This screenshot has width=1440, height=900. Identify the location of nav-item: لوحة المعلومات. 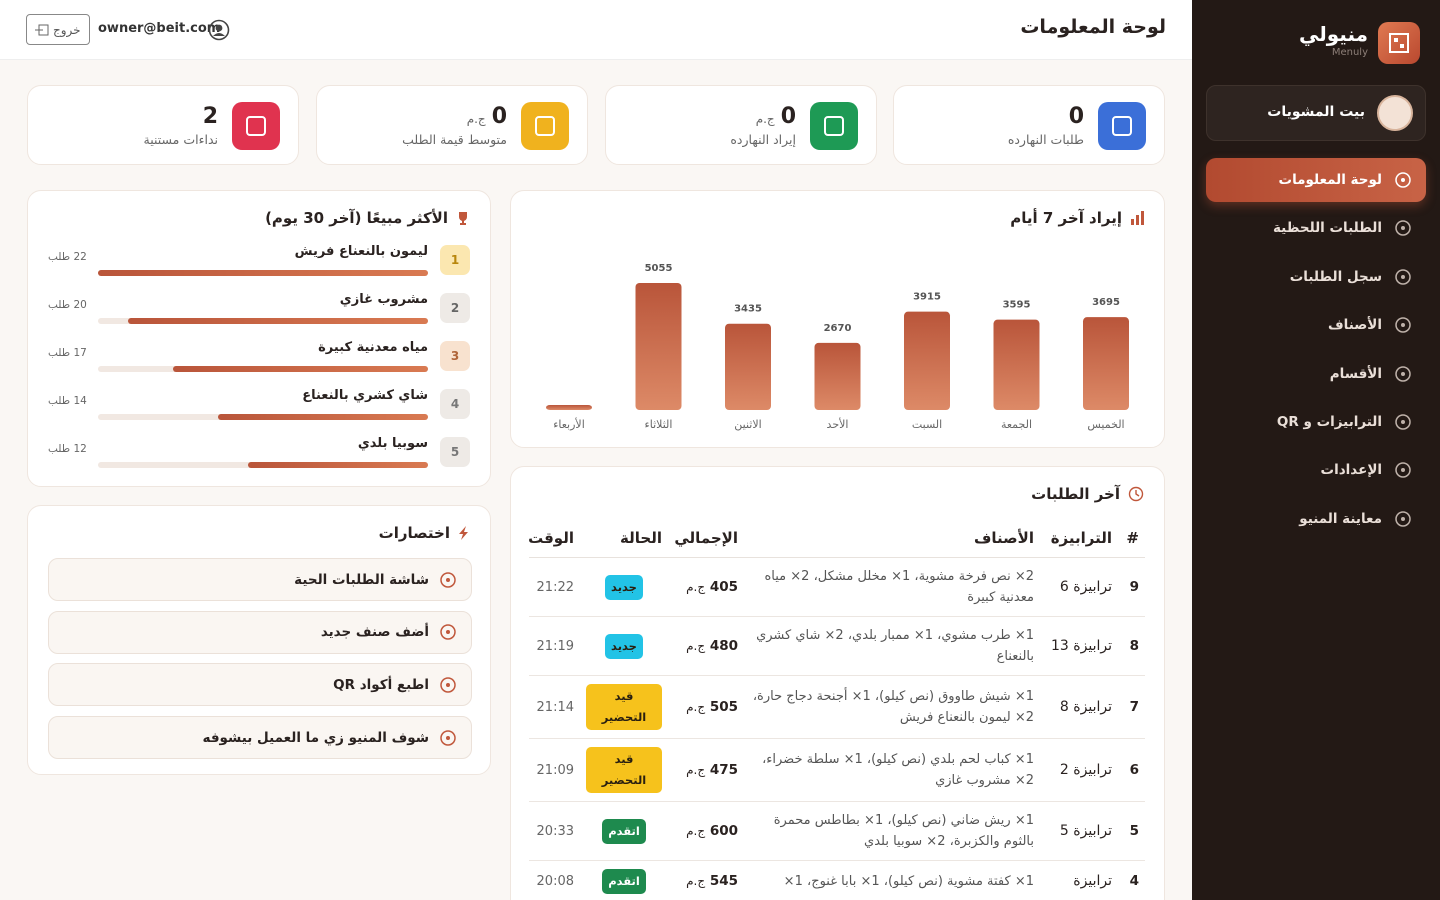
(1316, 180).